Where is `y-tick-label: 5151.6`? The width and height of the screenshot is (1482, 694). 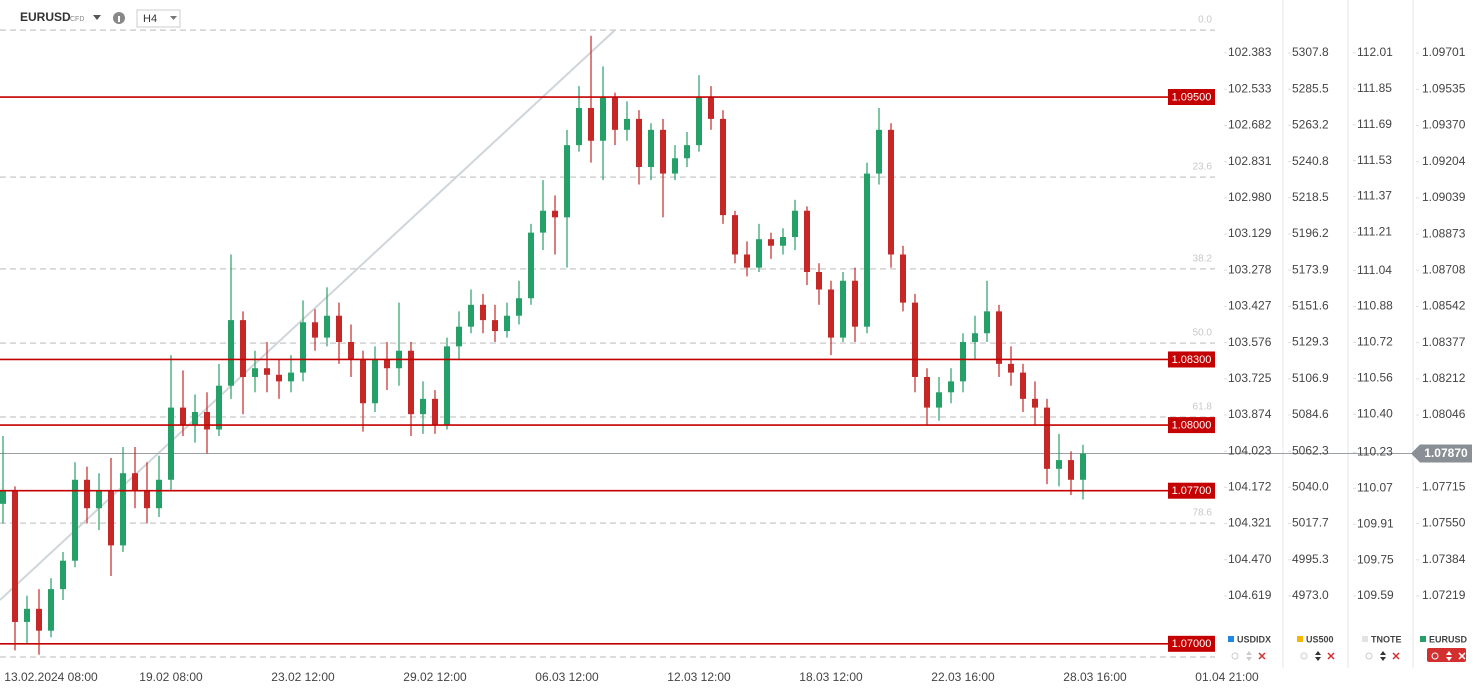
y-tick-label: 5151.6 is located at coordinates (1310, 305).